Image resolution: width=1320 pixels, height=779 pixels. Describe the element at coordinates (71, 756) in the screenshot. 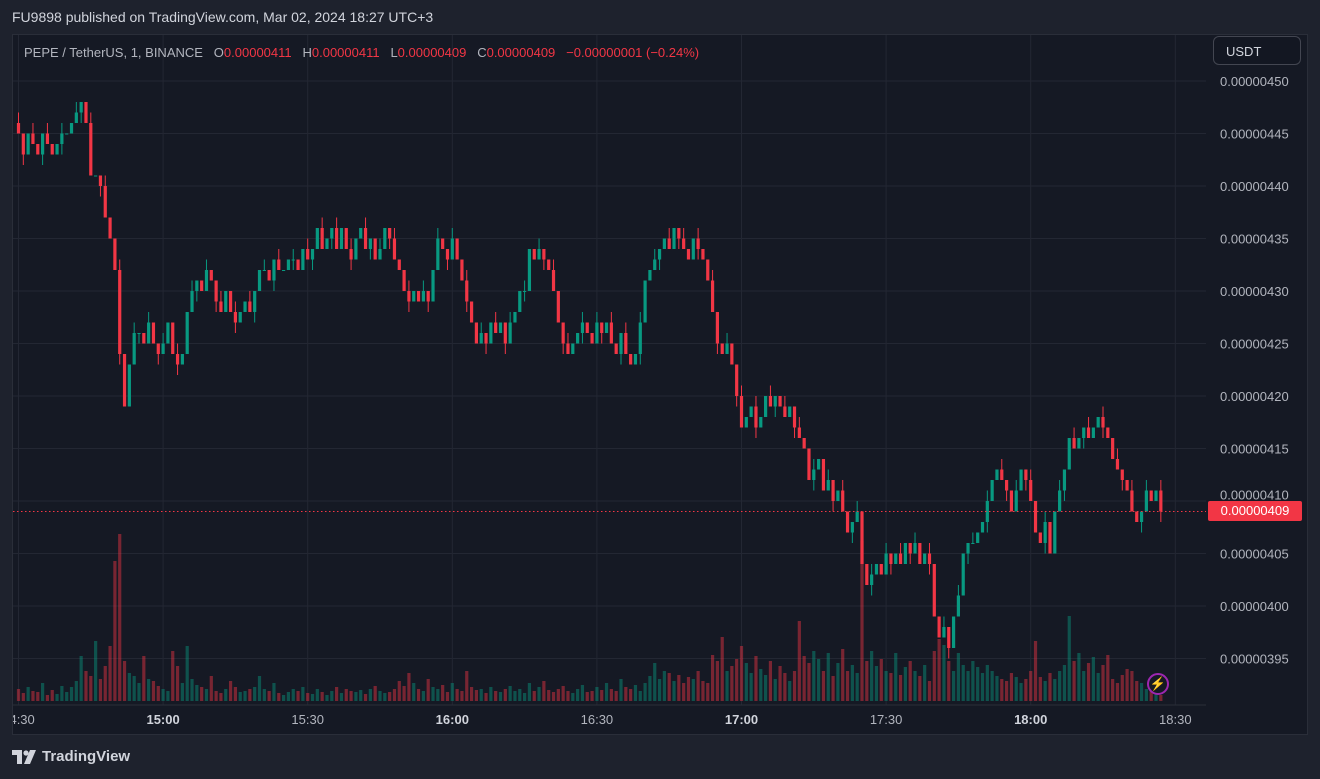

I see `tradingview-logo: TradingView` at that location.